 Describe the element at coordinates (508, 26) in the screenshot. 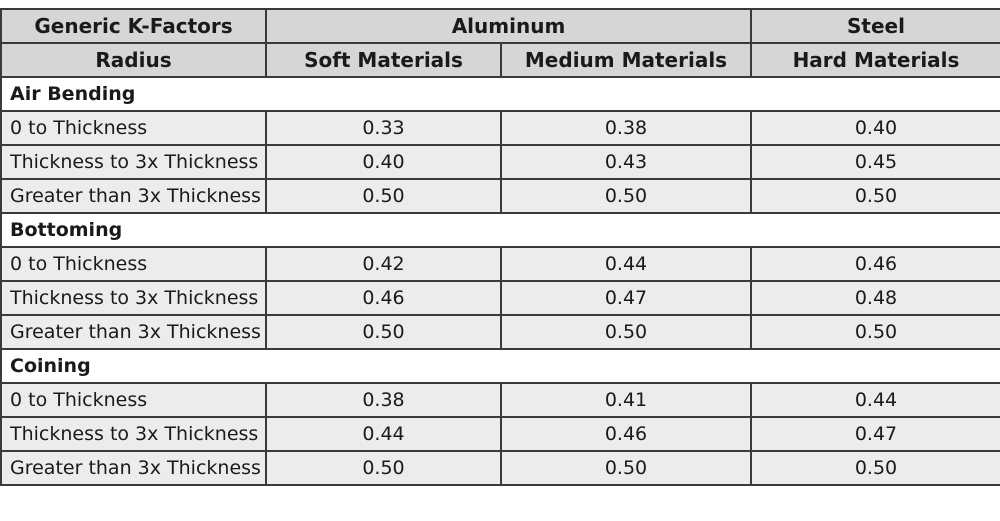

I see `header-cell: Aluminum` at that location.